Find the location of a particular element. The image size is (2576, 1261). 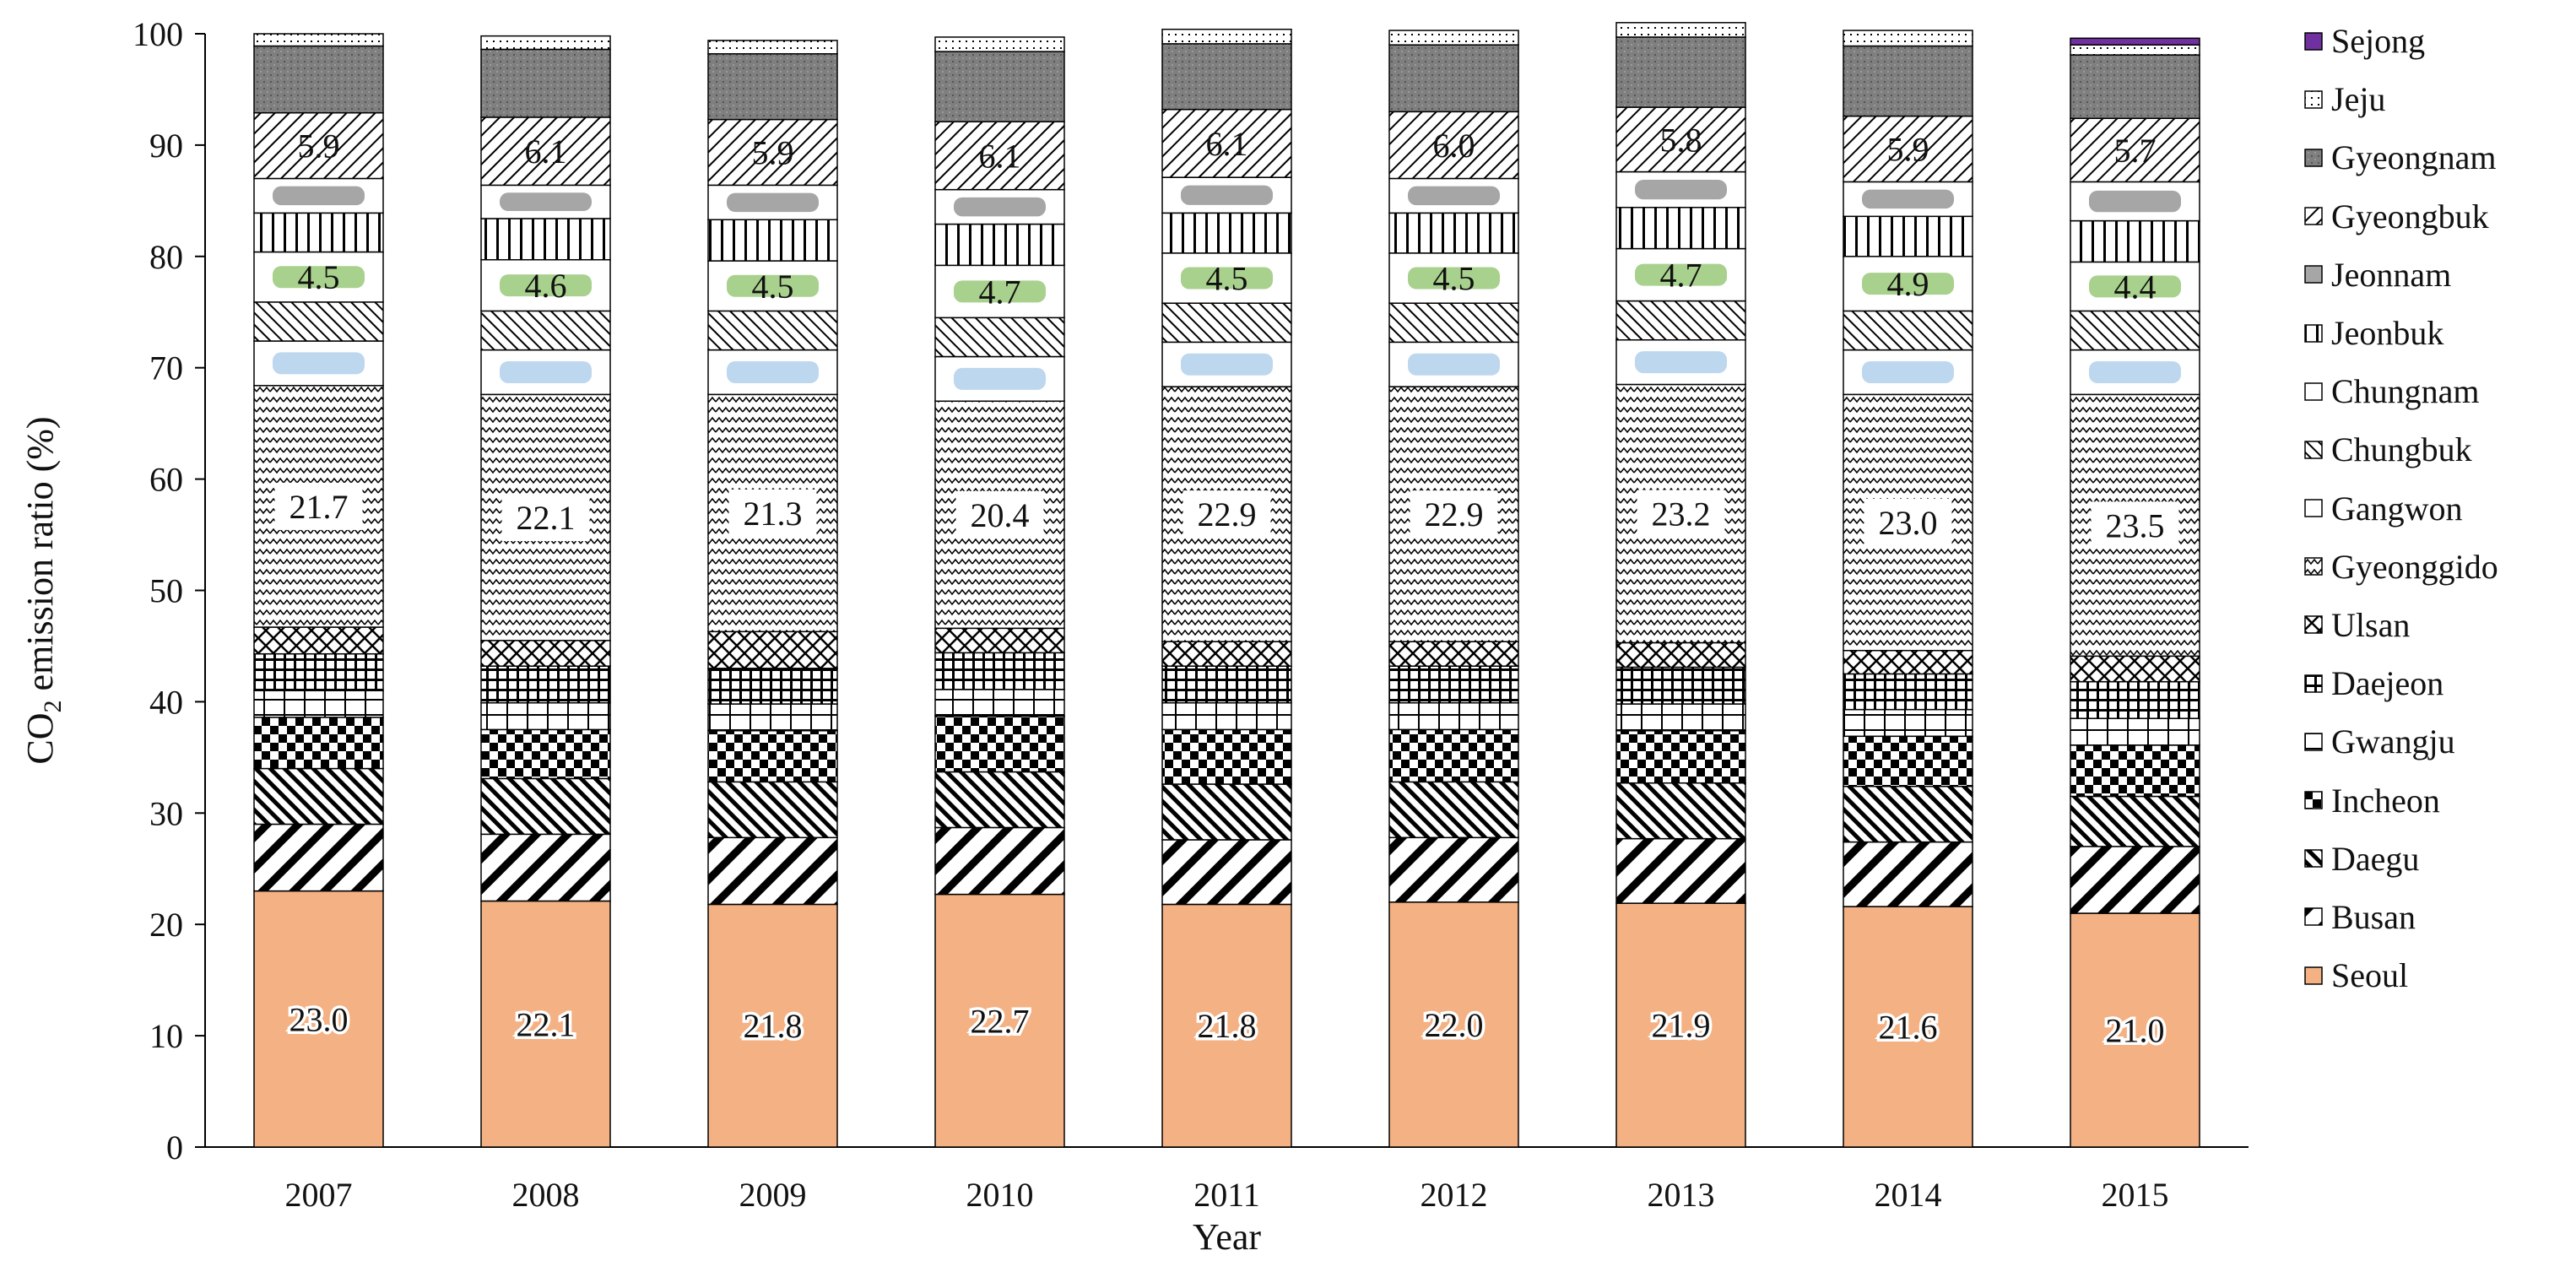

y-axis-title-sub: 2 is located at coordinates (53, 706).